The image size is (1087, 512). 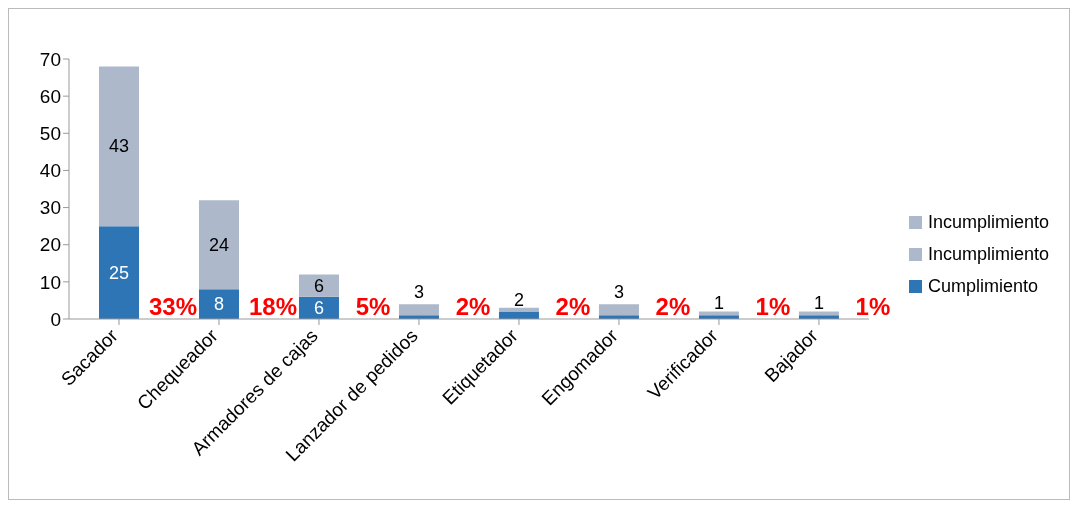 I want to click on data-label: 8, so click(x=218, y=304).